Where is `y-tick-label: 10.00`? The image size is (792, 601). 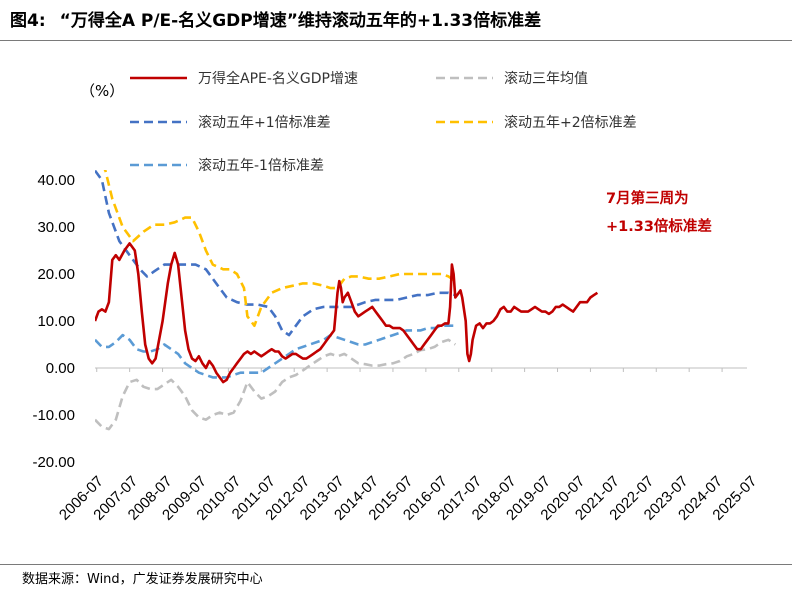
y-tick-label: 10.00 is located at coordinates (56, 321).